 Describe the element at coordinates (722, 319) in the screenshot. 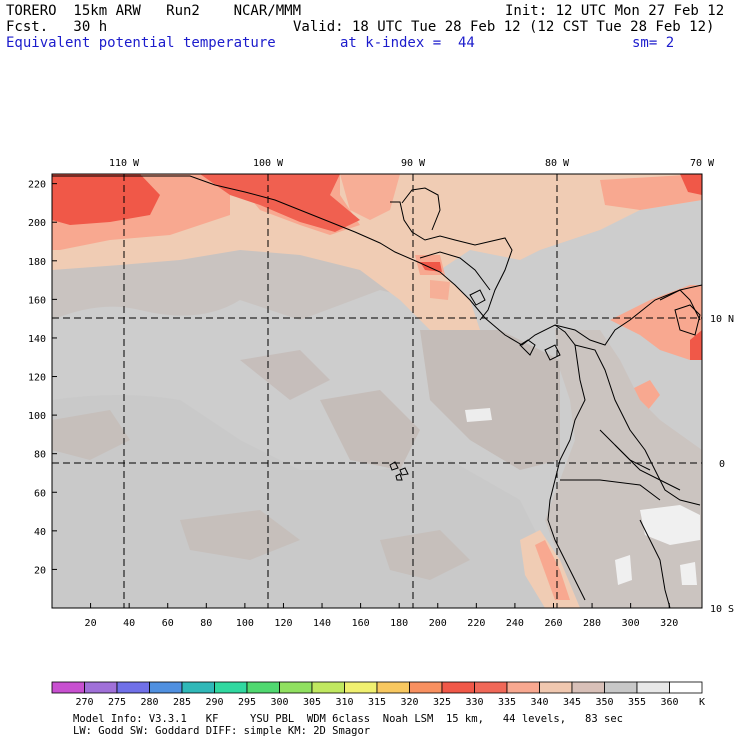

I see `latitude-label: 10 N` at that location.